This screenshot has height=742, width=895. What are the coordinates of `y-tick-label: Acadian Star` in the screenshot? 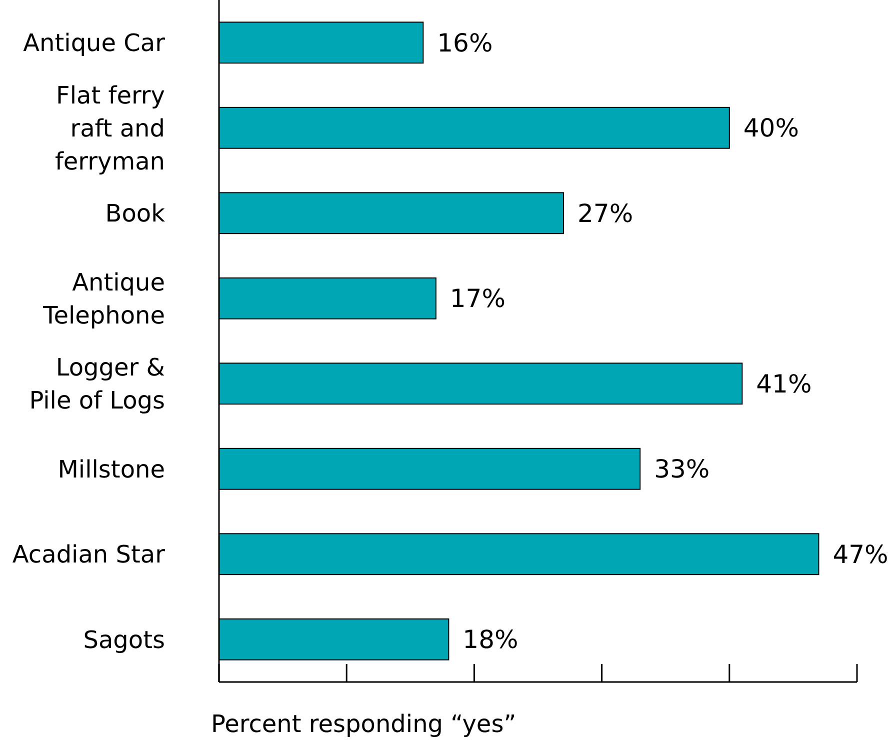 It's located at (89, 554).